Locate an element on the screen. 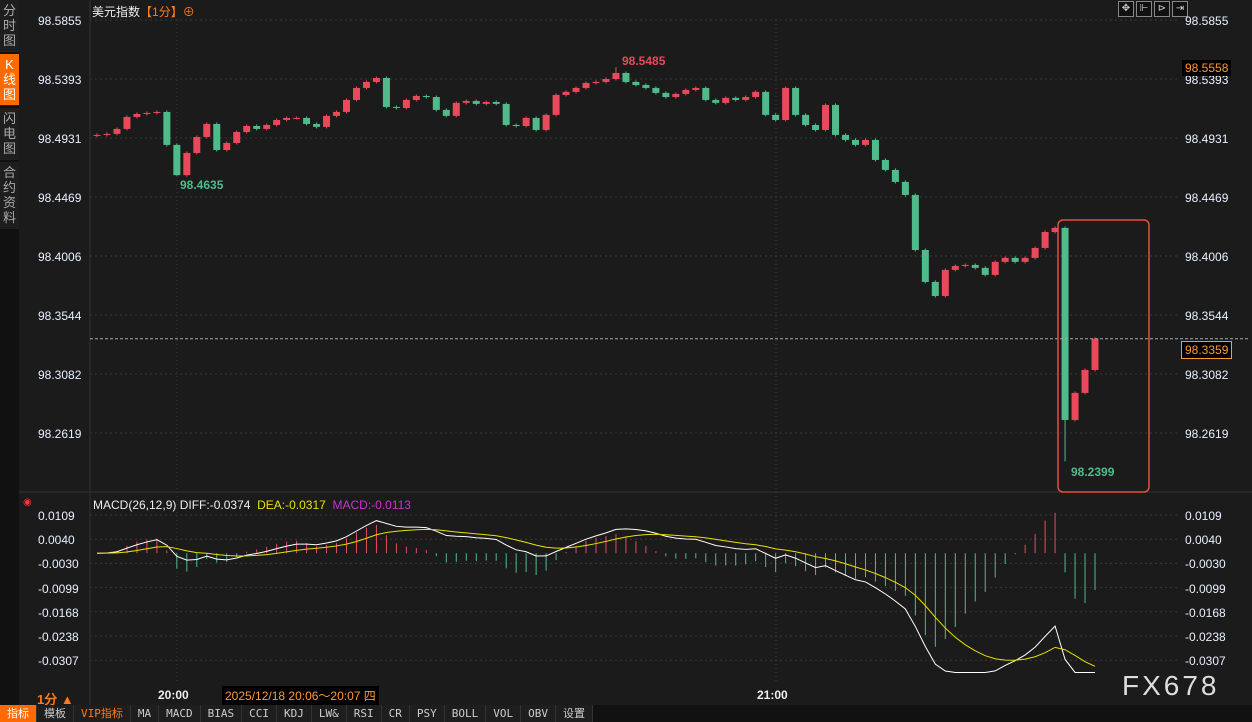 This screenshot has width=1252, height=722. crosshair-circle-icon: ⊕ is located at coordinates (188, 12).